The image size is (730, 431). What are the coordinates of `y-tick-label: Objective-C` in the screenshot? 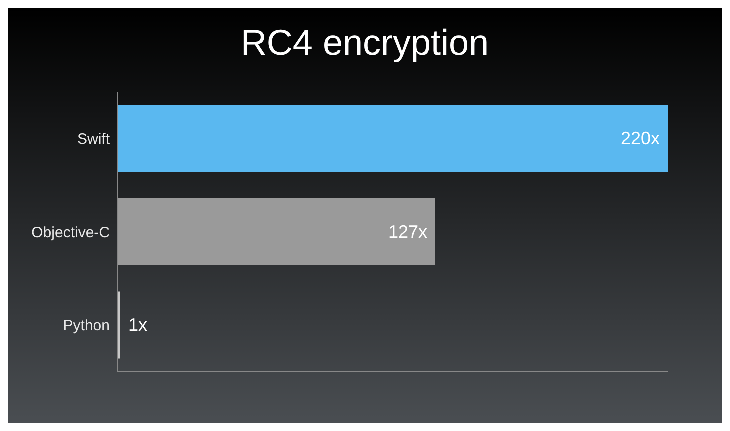 It's located at (71, 233).